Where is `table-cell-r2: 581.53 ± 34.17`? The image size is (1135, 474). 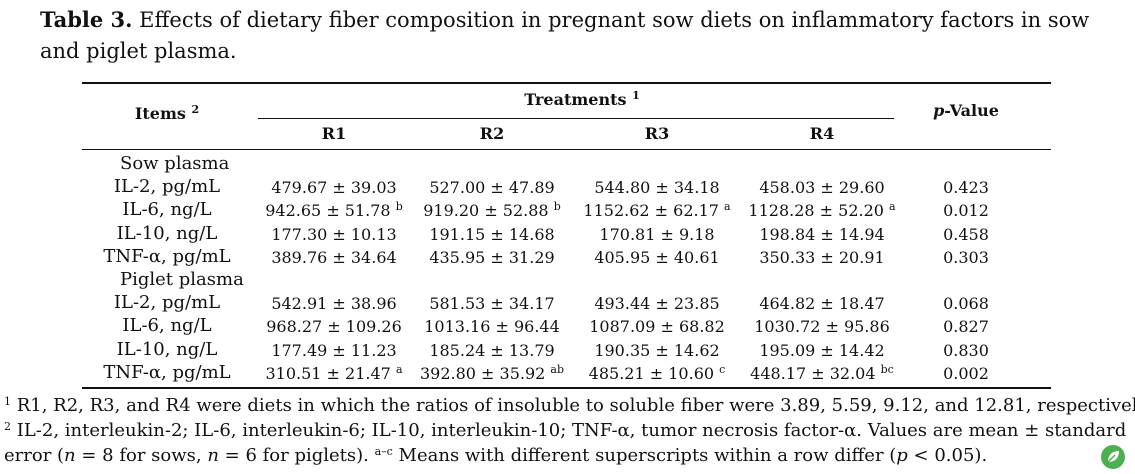
table-cell-r2: 581.53 ± 34.17 is located at coordinates (492, 304).